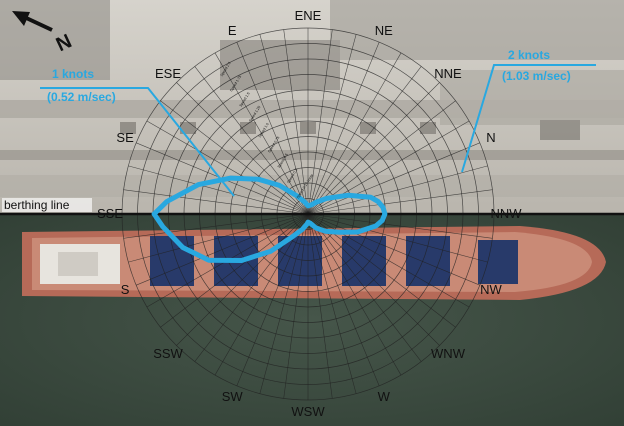 The image size is (624, 426). I want to click on callout-left-title: 1 knots, so click(73, 74).